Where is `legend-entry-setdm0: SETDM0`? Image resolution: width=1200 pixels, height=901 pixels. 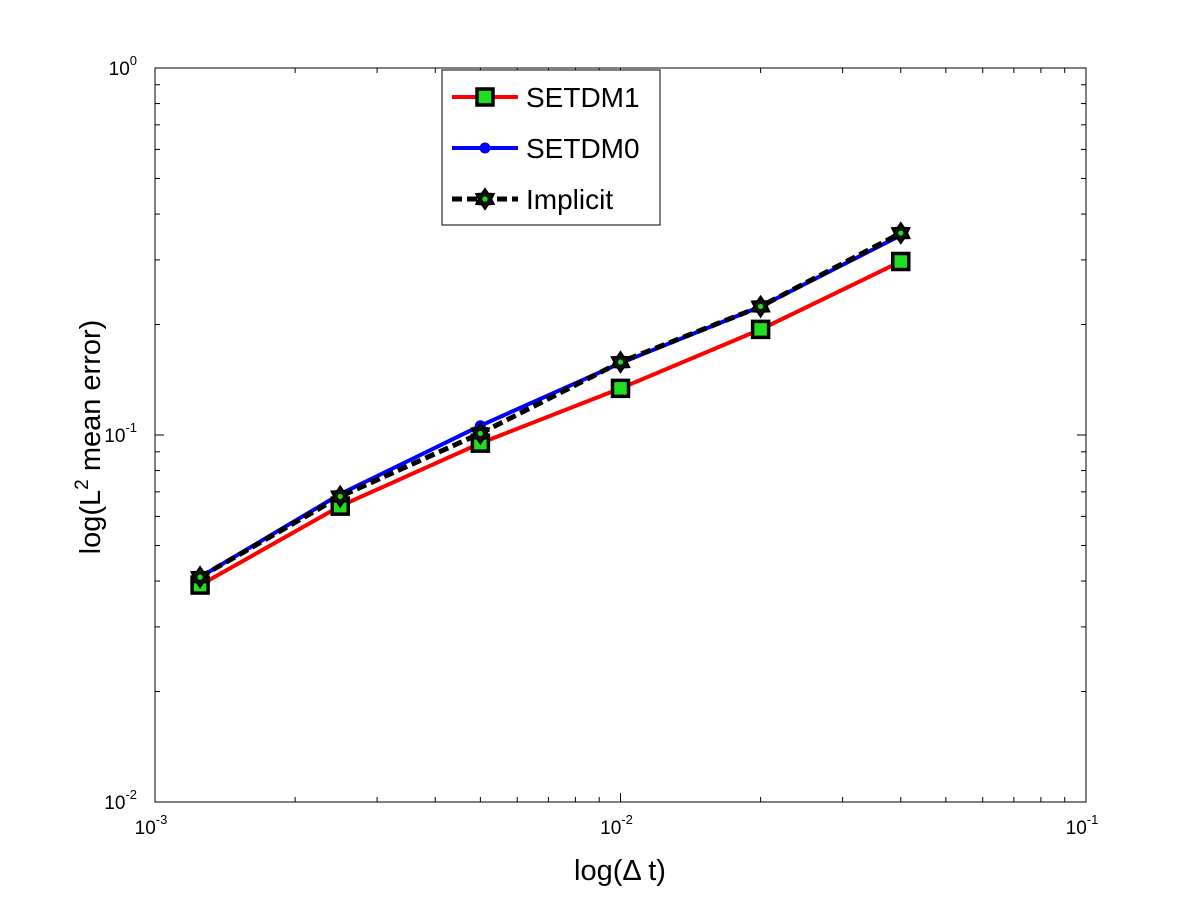 legend-entry-setdm0: SETDM0 is located at coordinates (546, 148).